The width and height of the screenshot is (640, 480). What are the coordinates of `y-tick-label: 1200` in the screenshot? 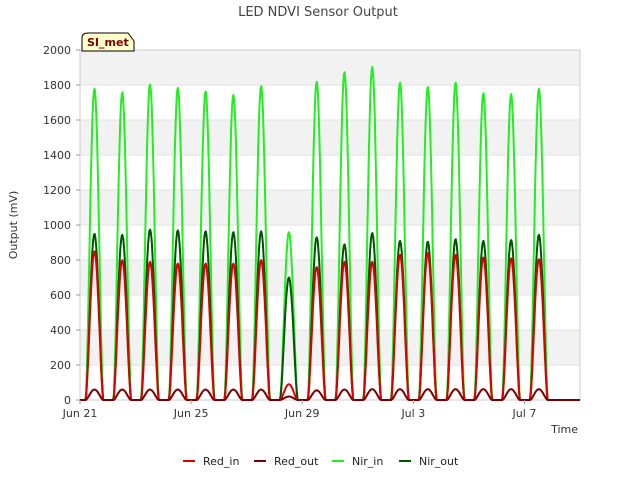 It's located at (57, 190).